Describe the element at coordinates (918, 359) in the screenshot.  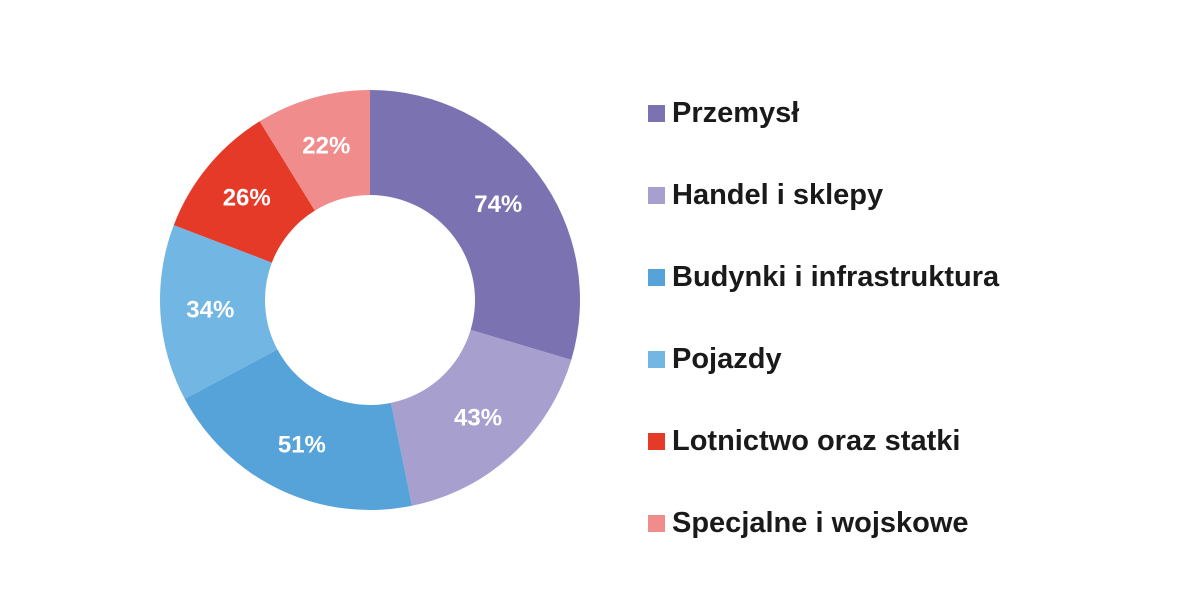
I see `legend-item-pojazdy: Pojazdy` at that location.